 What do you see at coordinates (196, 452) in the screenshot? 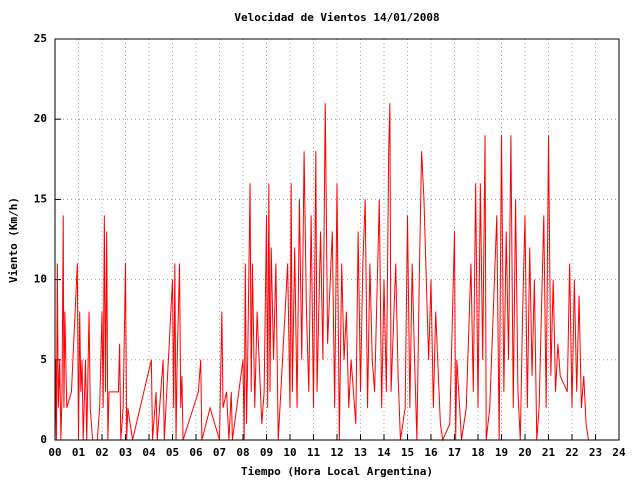
I see `x-tick-label: 06` at bounding box center [196, 452].